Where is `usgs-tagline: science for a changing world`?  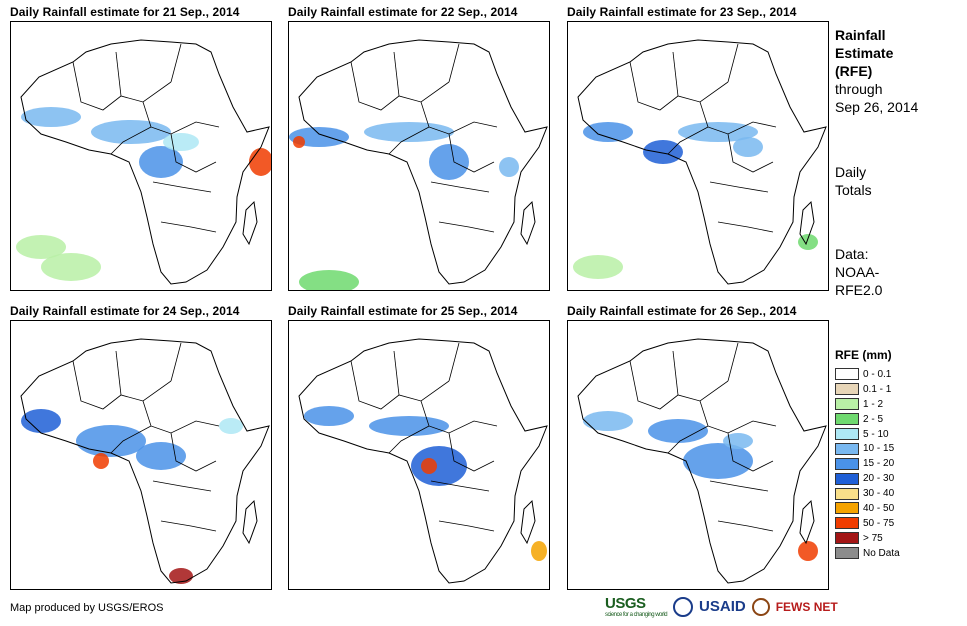
usgs-tagline: science for a changing world is located at coordinates (636, 615).